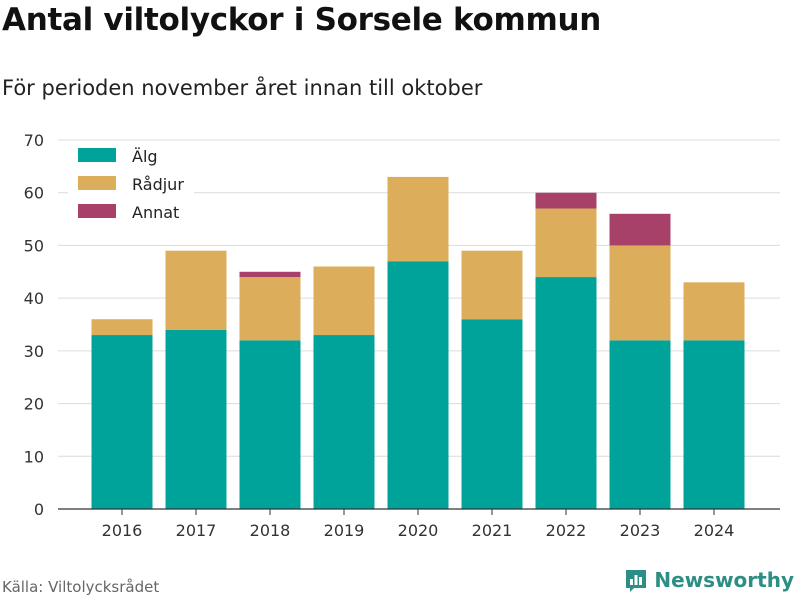 This screenshot has height=600, width=800. What do you see at coordinates (131, 185) in the screenshot?
I see `legend: Älg Rådjur Annat` at bounding box center [131, 185].